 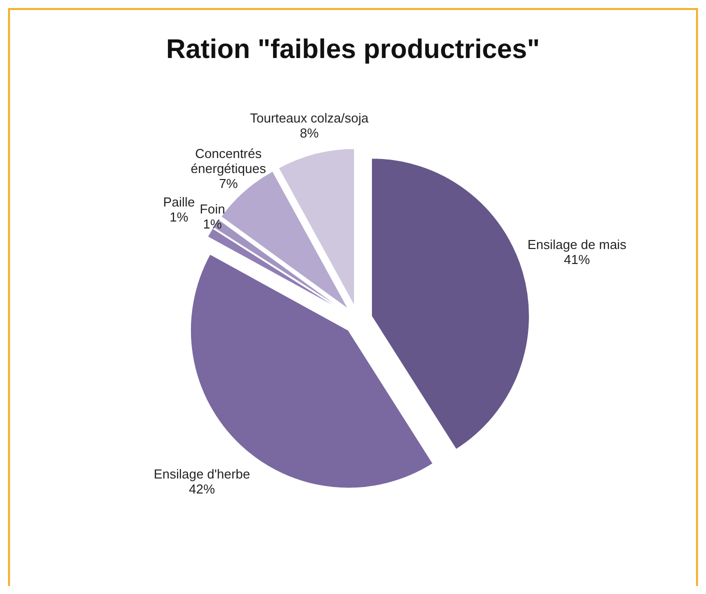 What do you see at coordinates (577, 259) in the screenshot?
I see `data-label: 41%` at bounding box center [577, 259].